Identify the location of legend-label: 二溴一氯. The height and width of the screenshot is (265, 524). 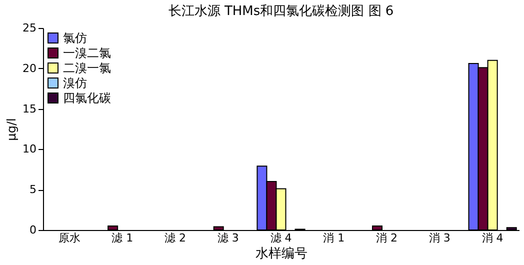
(87, 68).